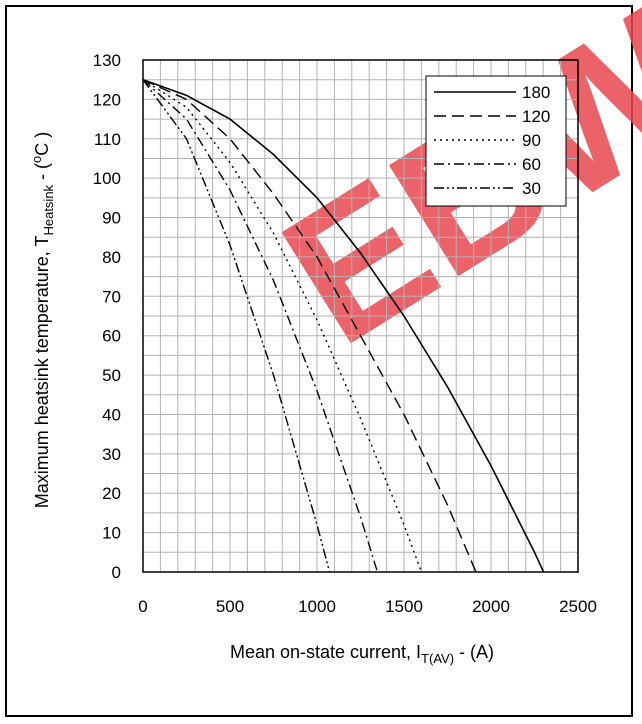  What do you see at coordinates (536, 92) in the screenshot?
I see `legend-label-180: 180` at bounding box center [536, 92].